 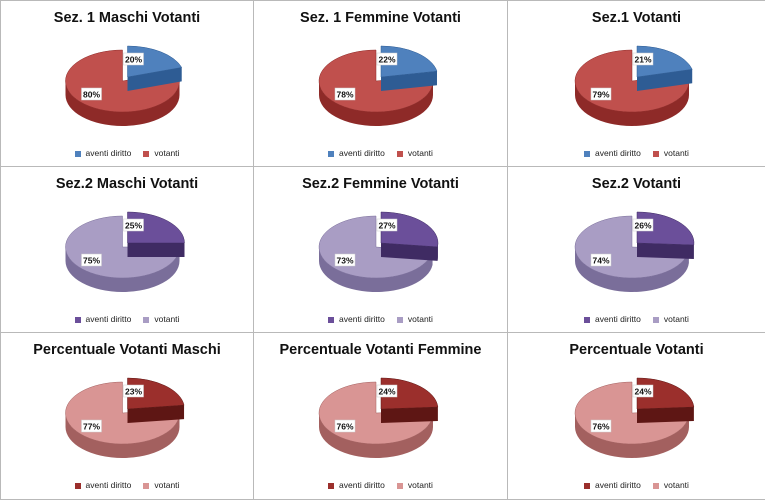 I want to click on pie-chart: 25% 75%, so click(x=127, y=237).